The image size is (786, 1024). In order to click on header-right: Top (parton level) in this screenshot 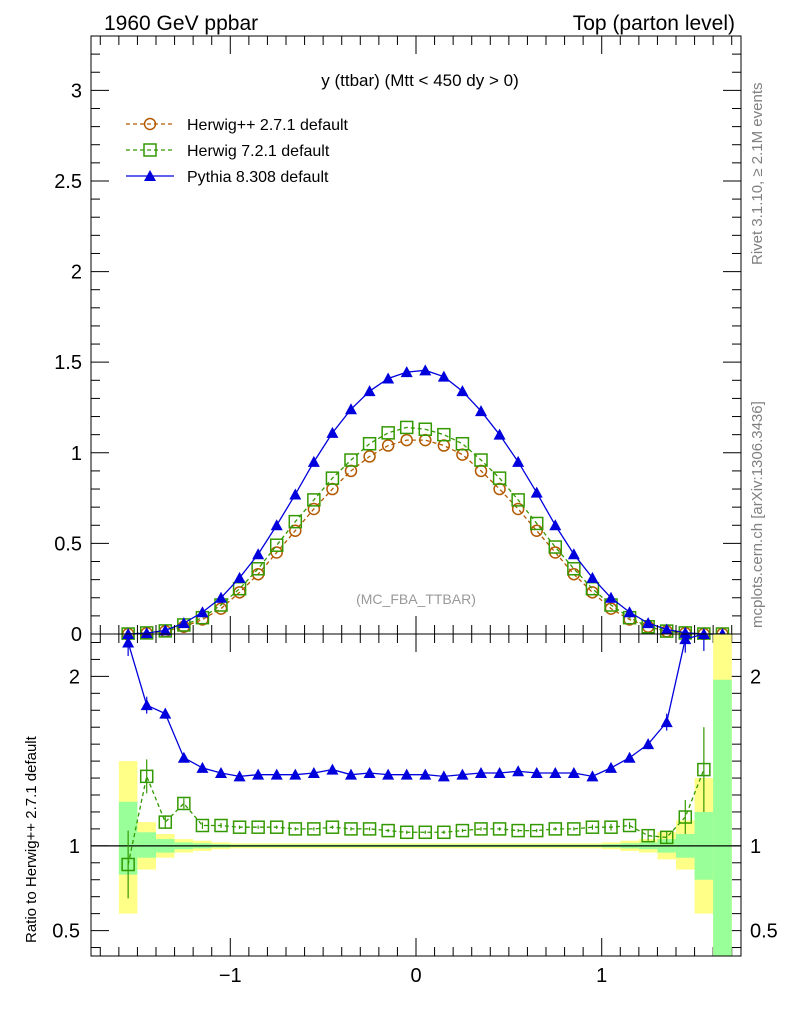, I will do `click(654, 23)`.